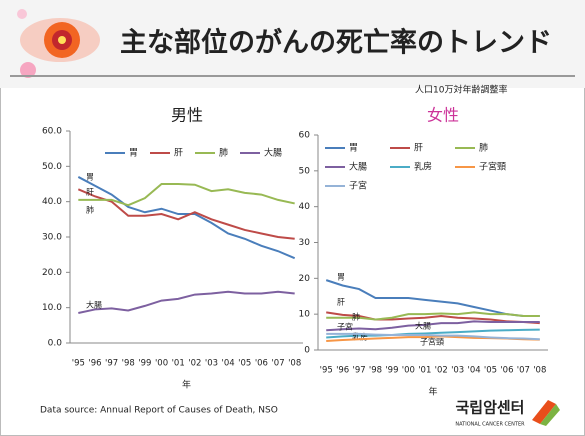 This screenshot has height=436, width=585. I want to click on line-label: 乳房, so click(360, 337).